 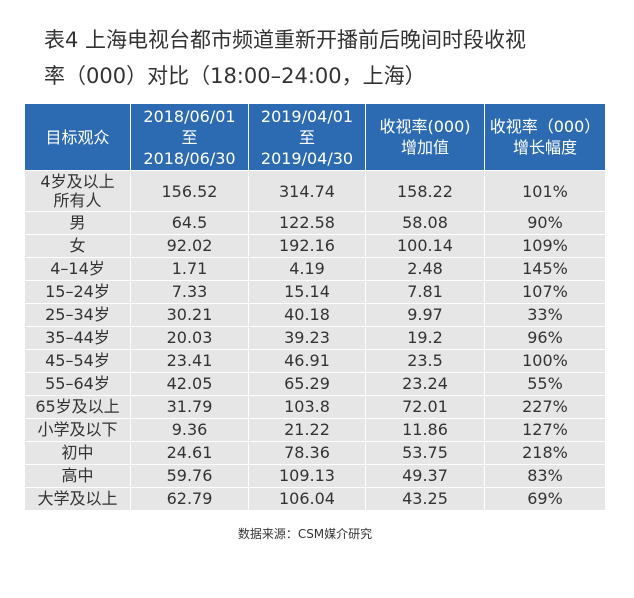 I want to click on cell: 314.74, so click(x=307, y=191).